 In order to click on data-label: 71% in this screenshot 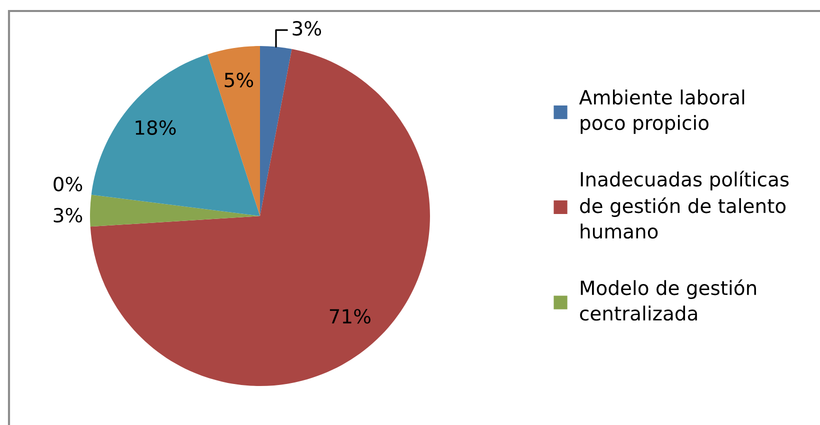, I will do `click(350, 316)`.